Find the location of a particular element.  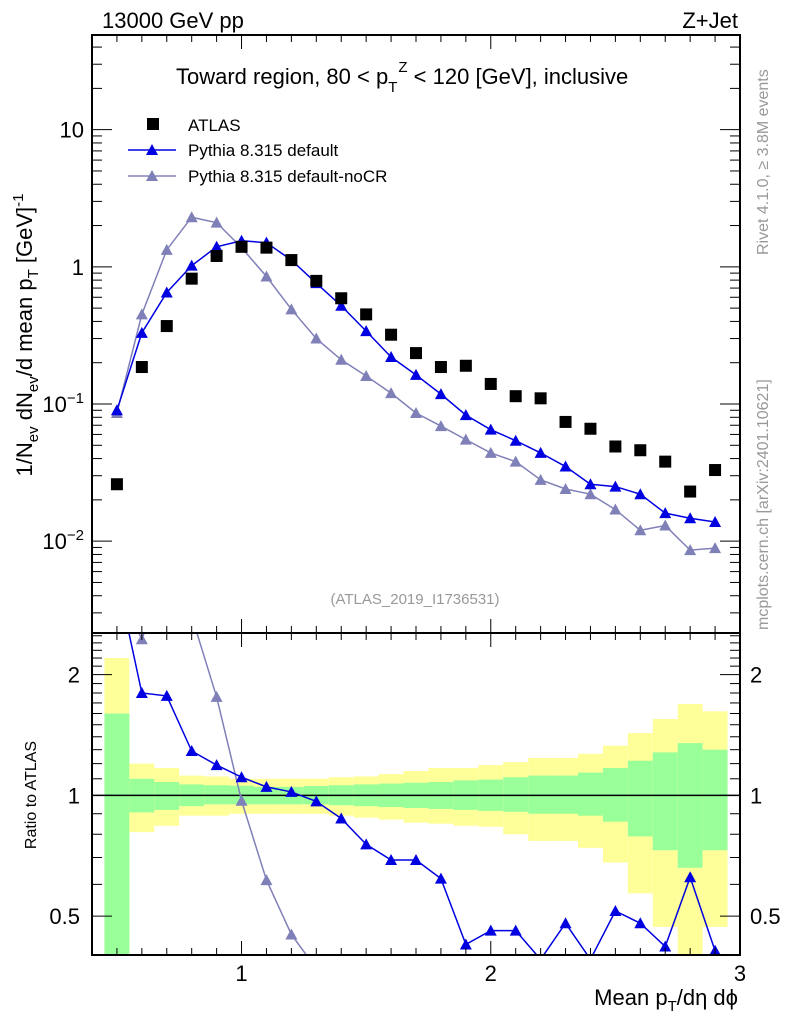

ratio-y-tick-label-right: 1 is located at coordinates (756, 795).